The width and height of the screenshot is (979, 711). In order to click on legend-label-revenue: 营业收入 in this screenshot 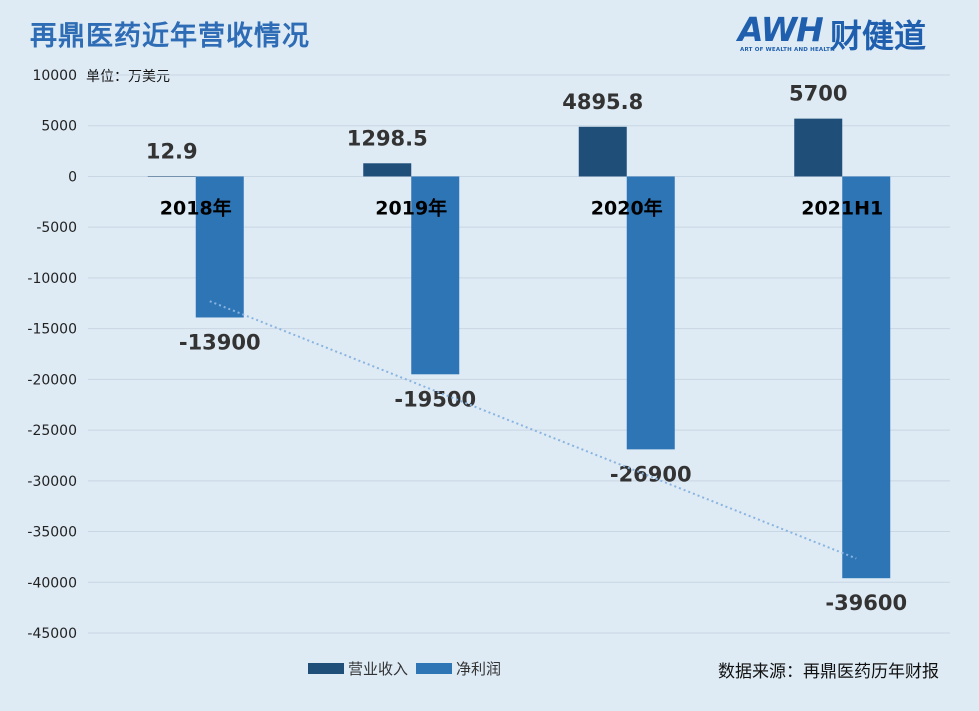, I will do `click(378, 669)`.